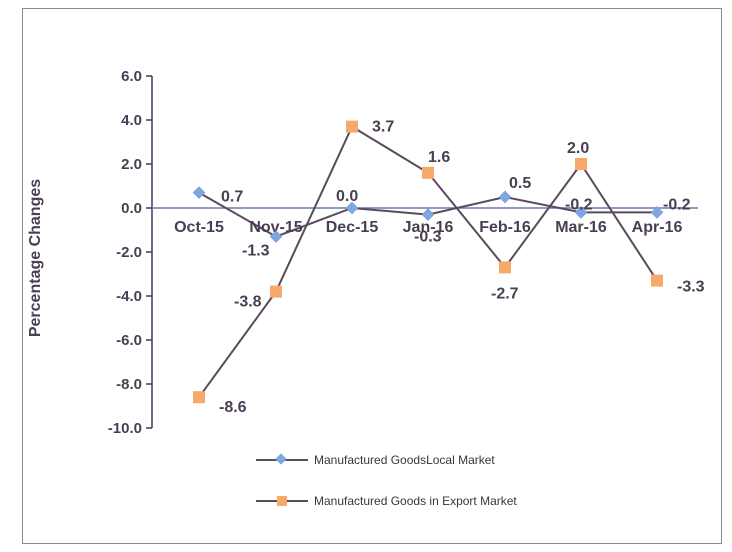 This screenshot has height=552, width=732. Describe the element at coordinates (383, 127) in the screenshot. I see `data-label: 3.7` at that location.